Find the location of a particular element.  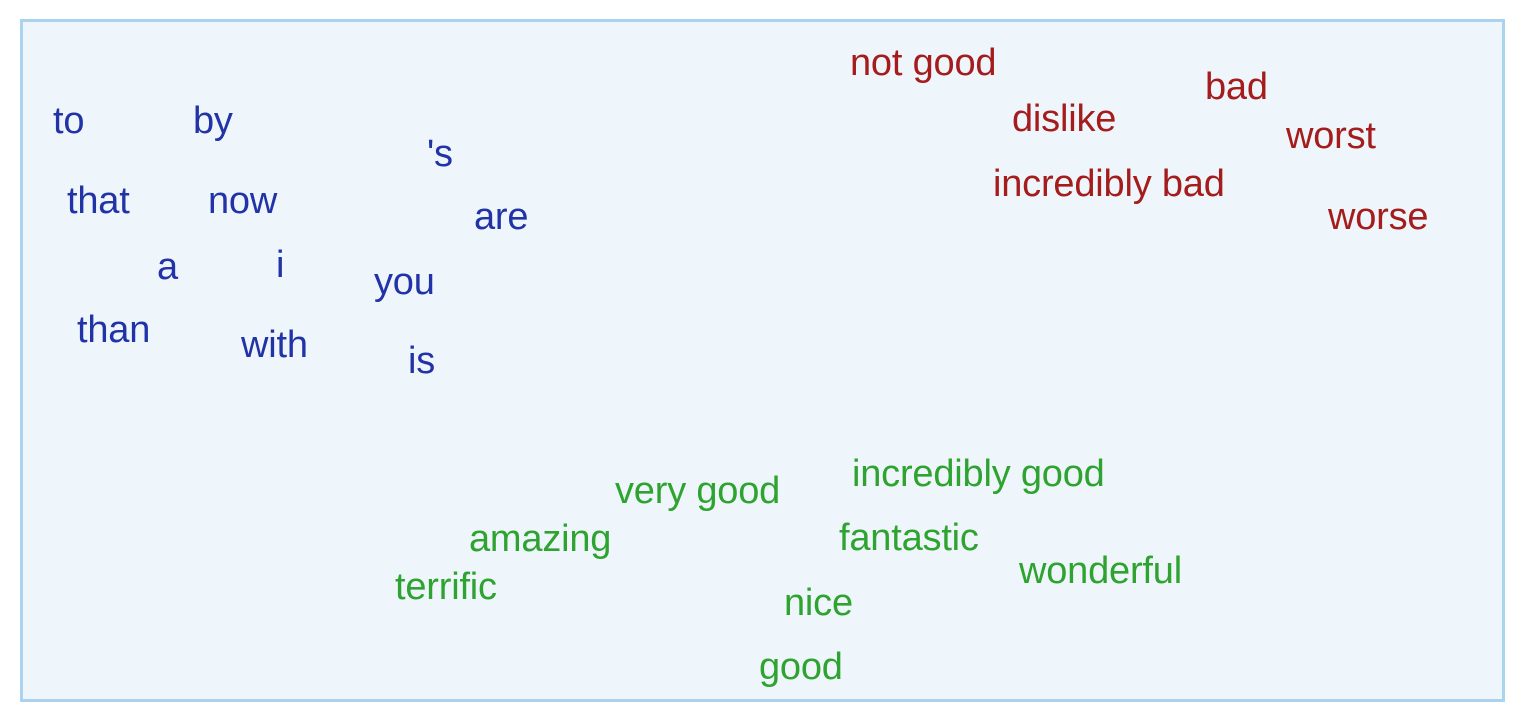

word-by: by is located at coordinates (213, 121).